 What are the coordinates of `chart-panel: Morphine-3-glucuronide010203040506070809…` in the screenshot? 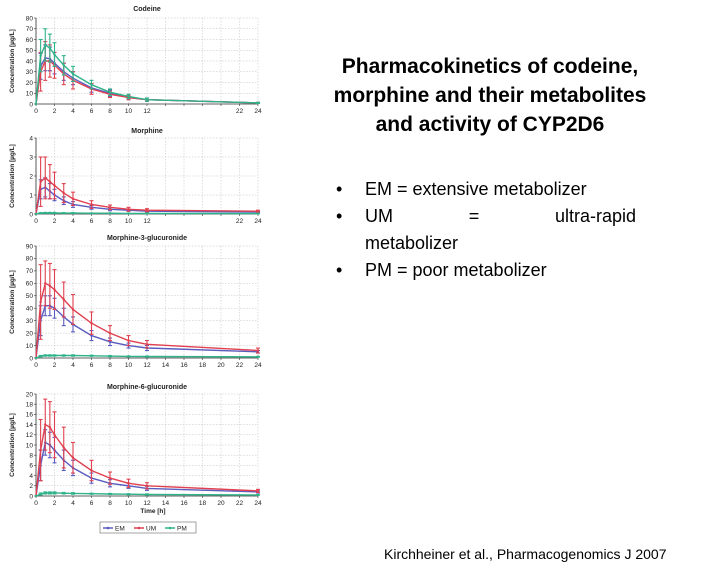 It's located at (135, 302).